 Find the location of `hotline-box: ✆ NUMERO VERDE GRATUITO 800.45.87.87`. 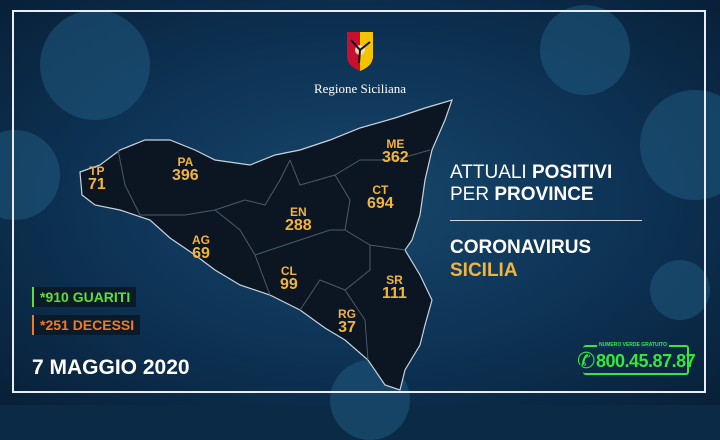

hotline-box: ✆ NUMERO VERDE GRATUITO 800.45.87.87 is located at coordinates (636, 358).